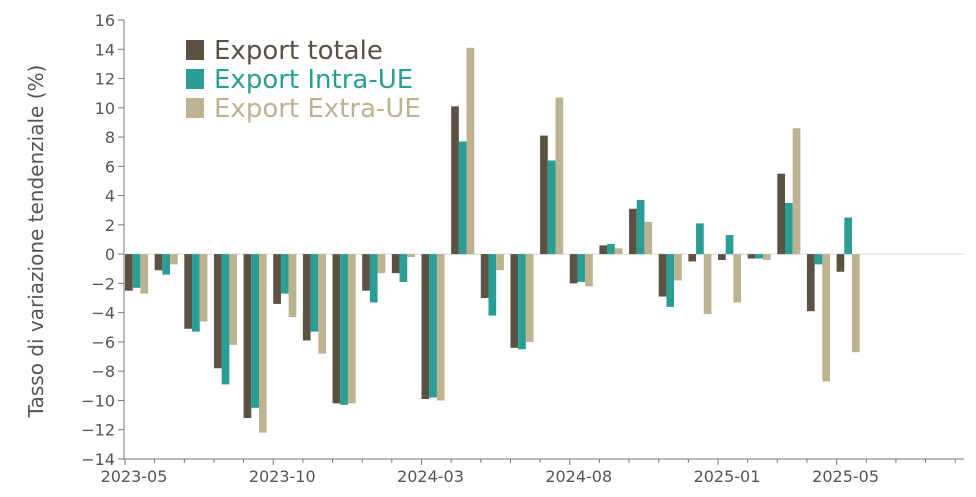 The width and height of the screenshot is (976, 497). I want to click on y-tick-label: −14, so click(98, 459).